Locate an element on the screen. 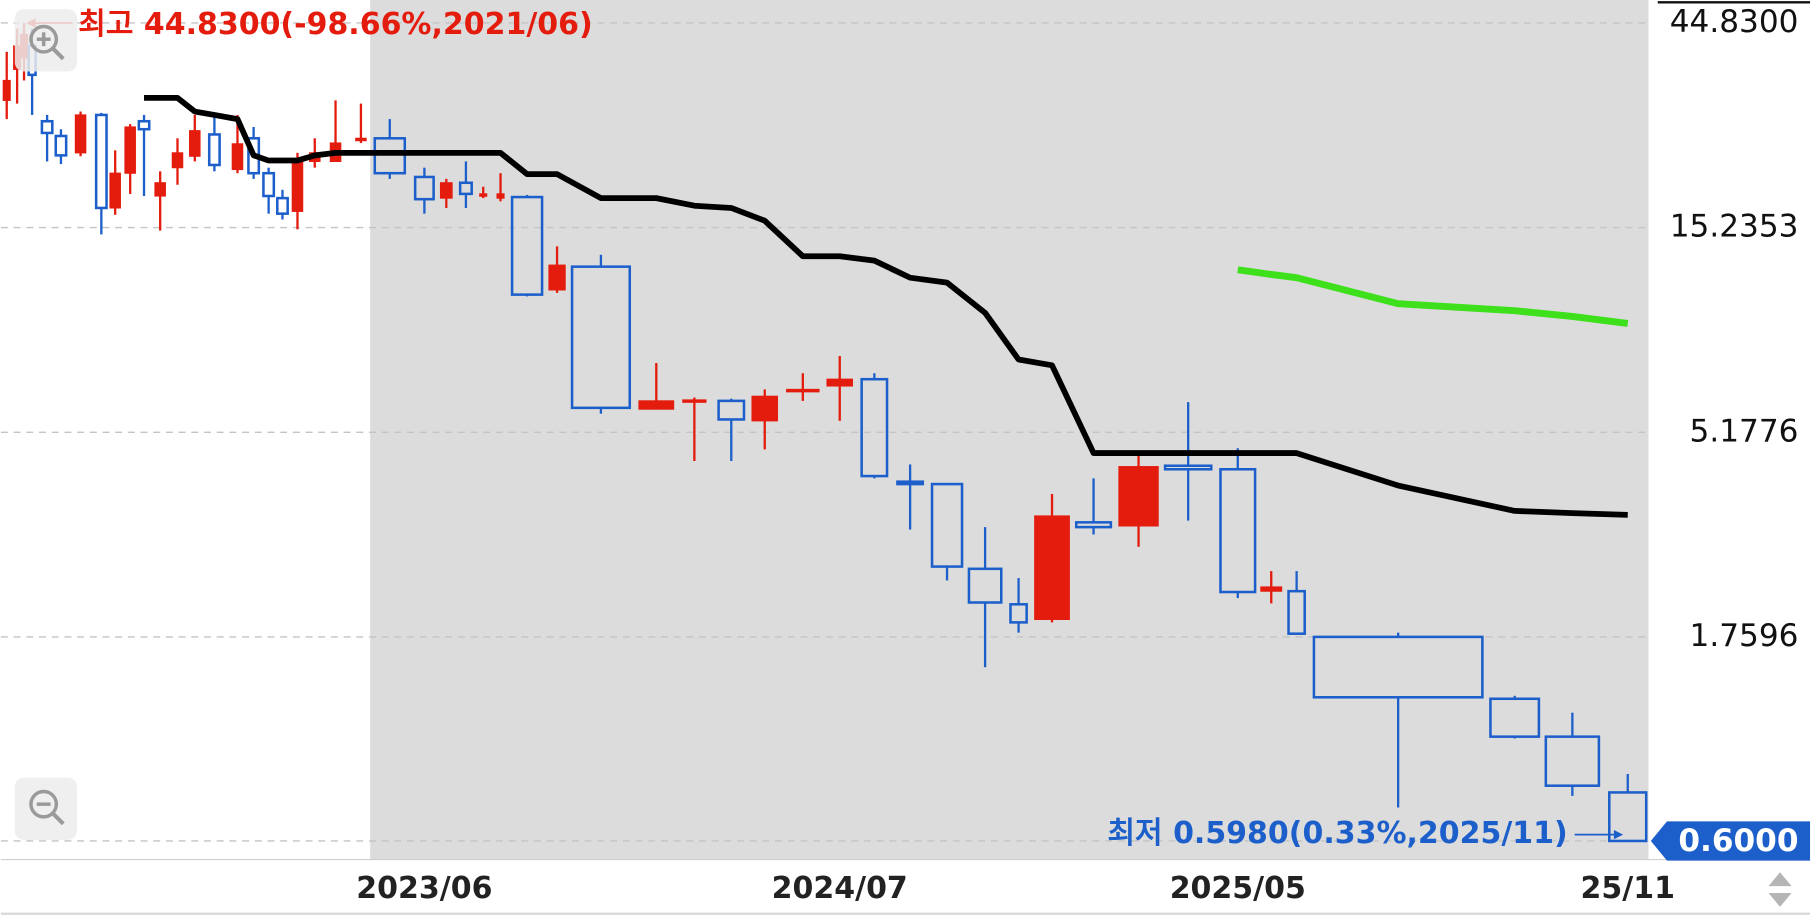 This screenshot has height=923, width=1811. y-tick-label: 1.7596 is located at coordinates (1744, 636).